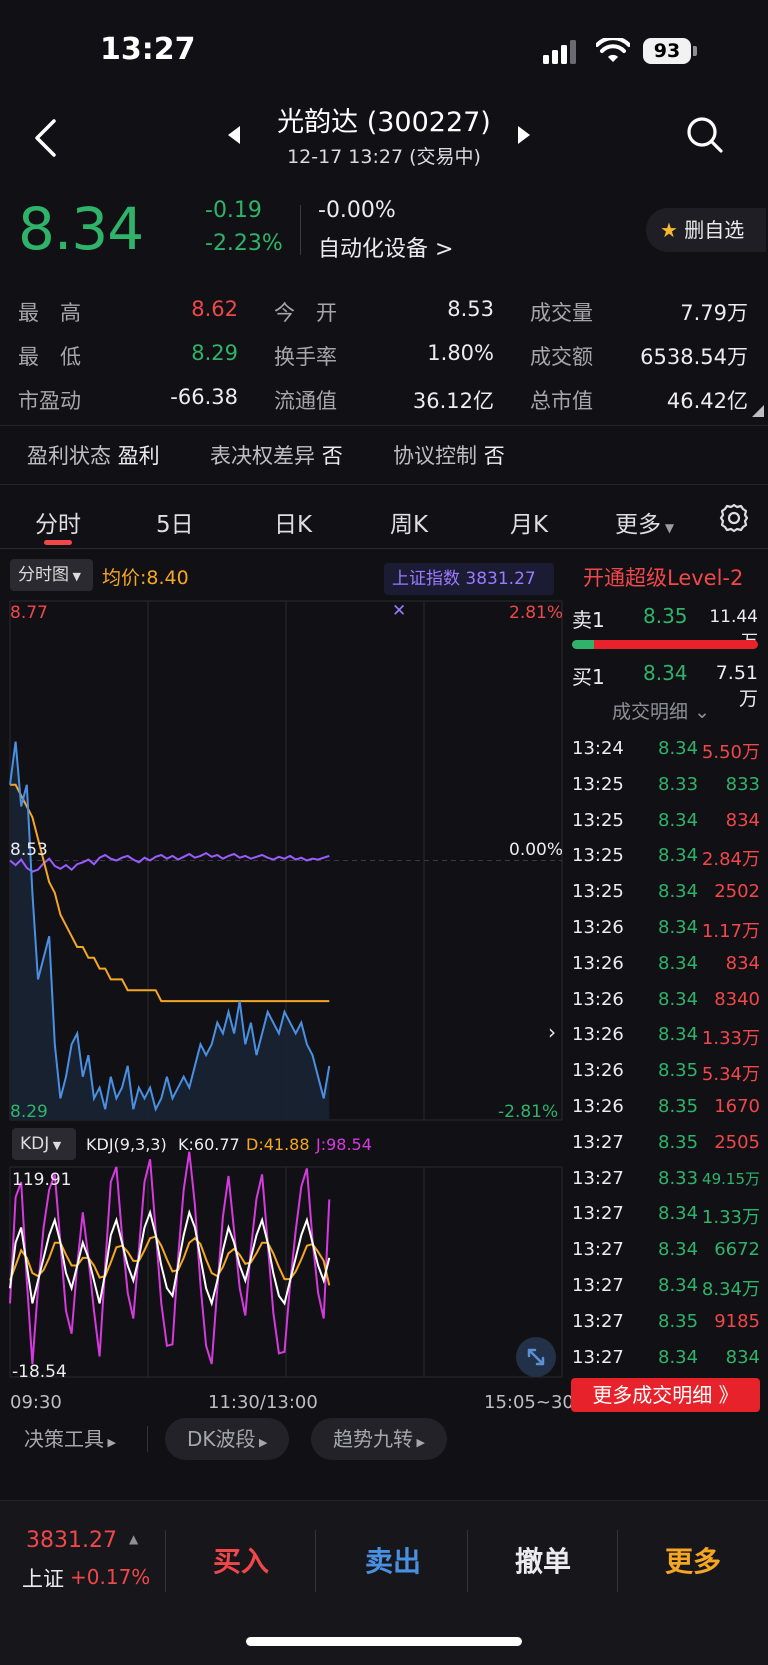 The image size is (768, 1665). What do you see at coordinates (693, 1561) in the screenshot?
I see `more-button: 更多` at bounding box center [693, 1561].